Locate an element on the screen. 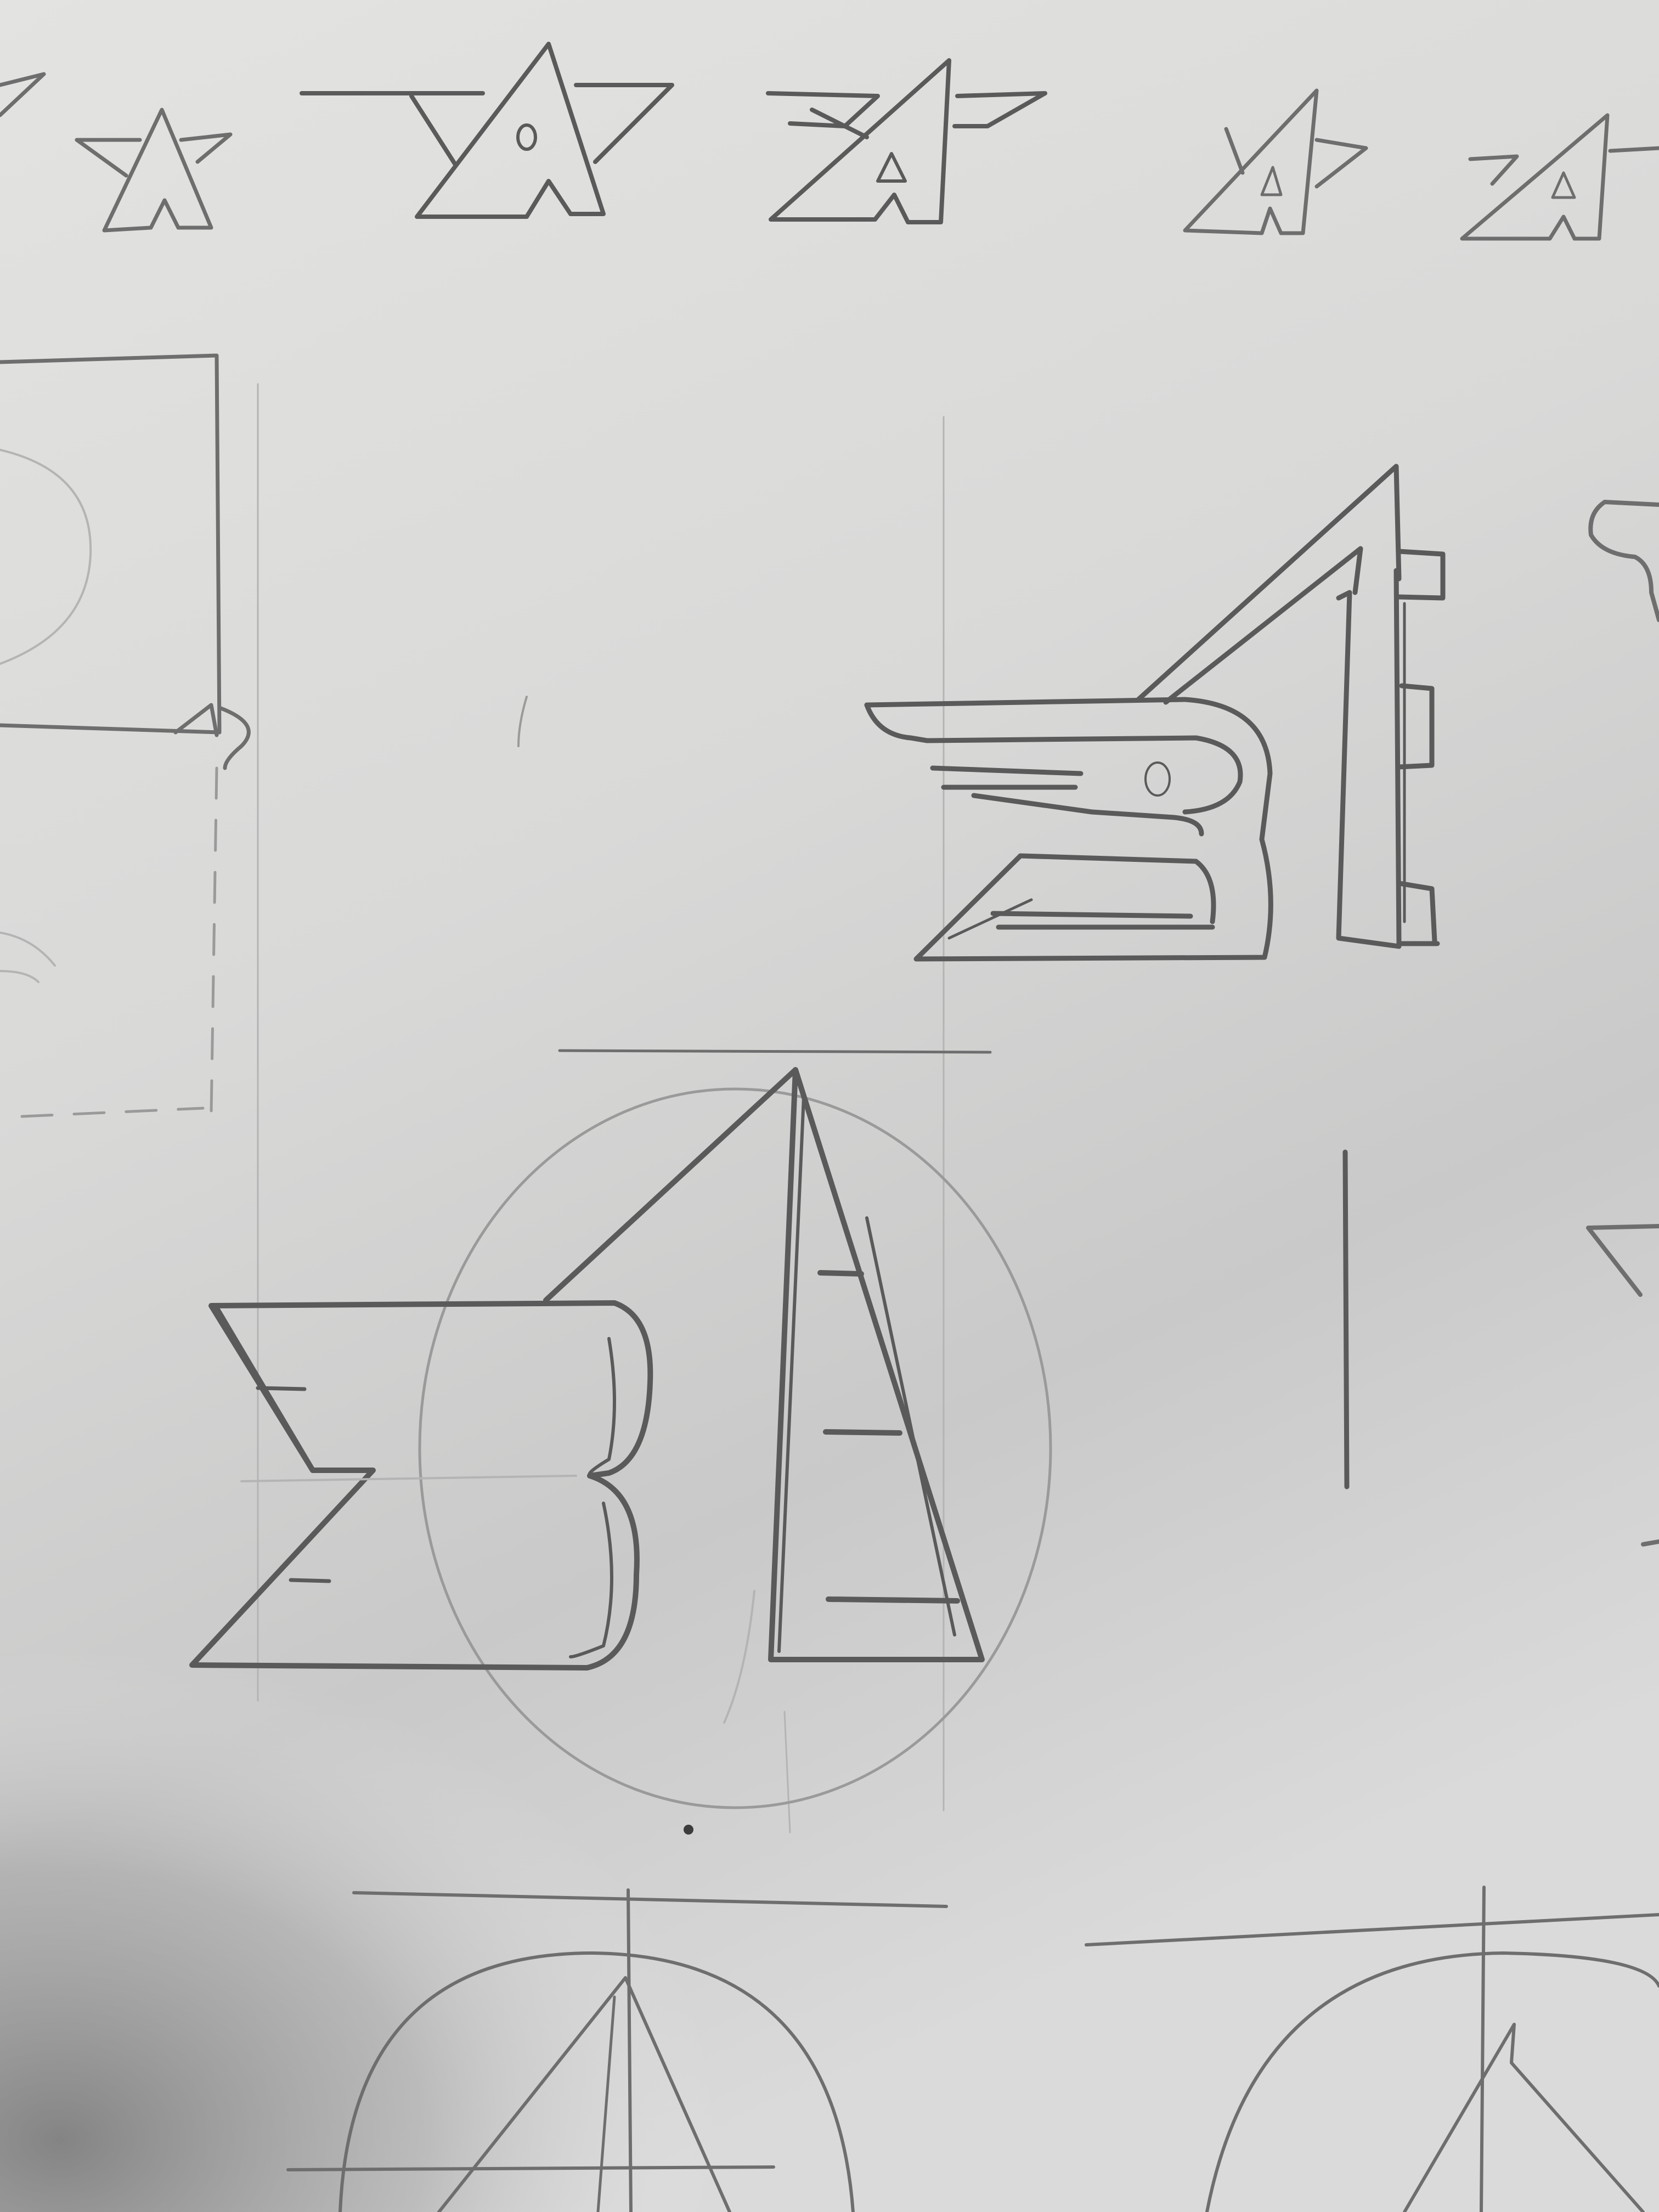  faint-arc-left is located at coordinates (46, 716).